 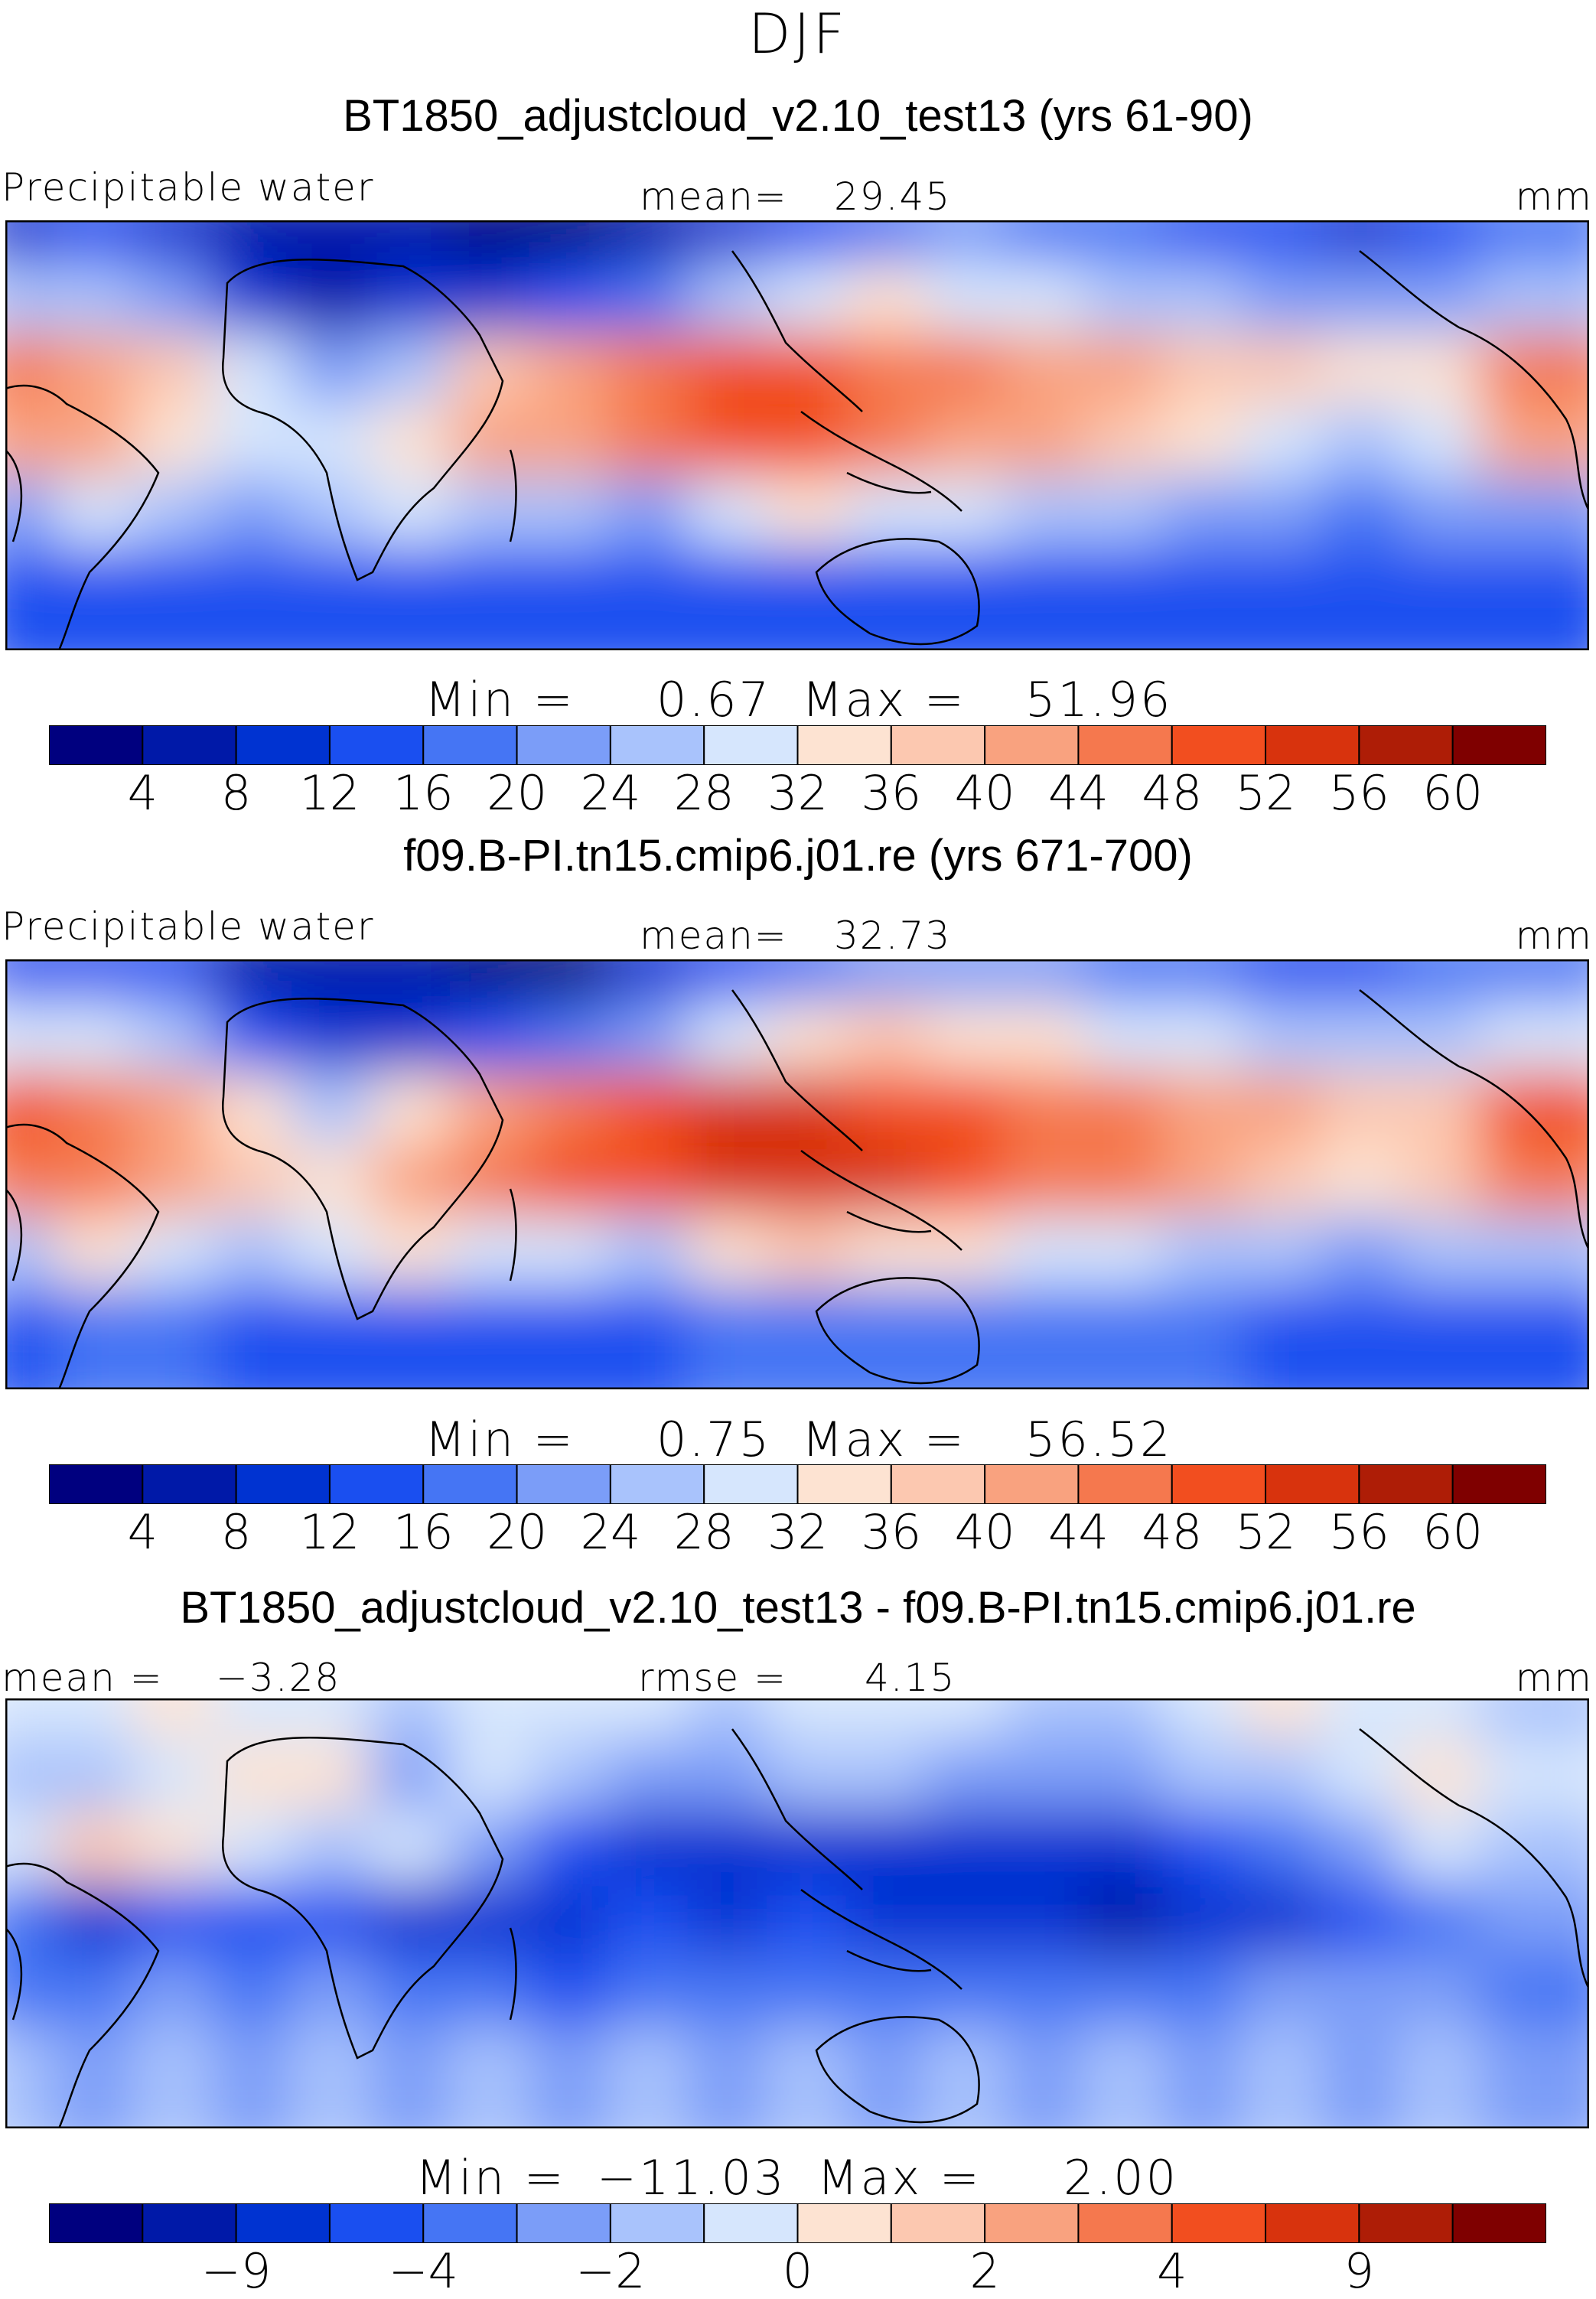 I want to click on colorbar-tick-label: 24, so click(x=610, y=793).